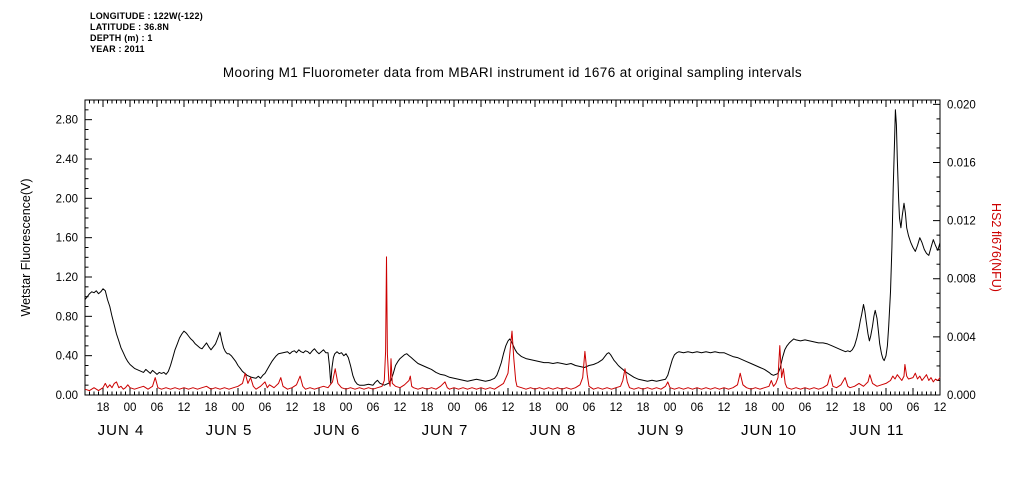  Describe the element at coordinates (146, 16) in the screenshot. I see `metadata-longitude: LONGITUDE : 122W(-122)` at that location.